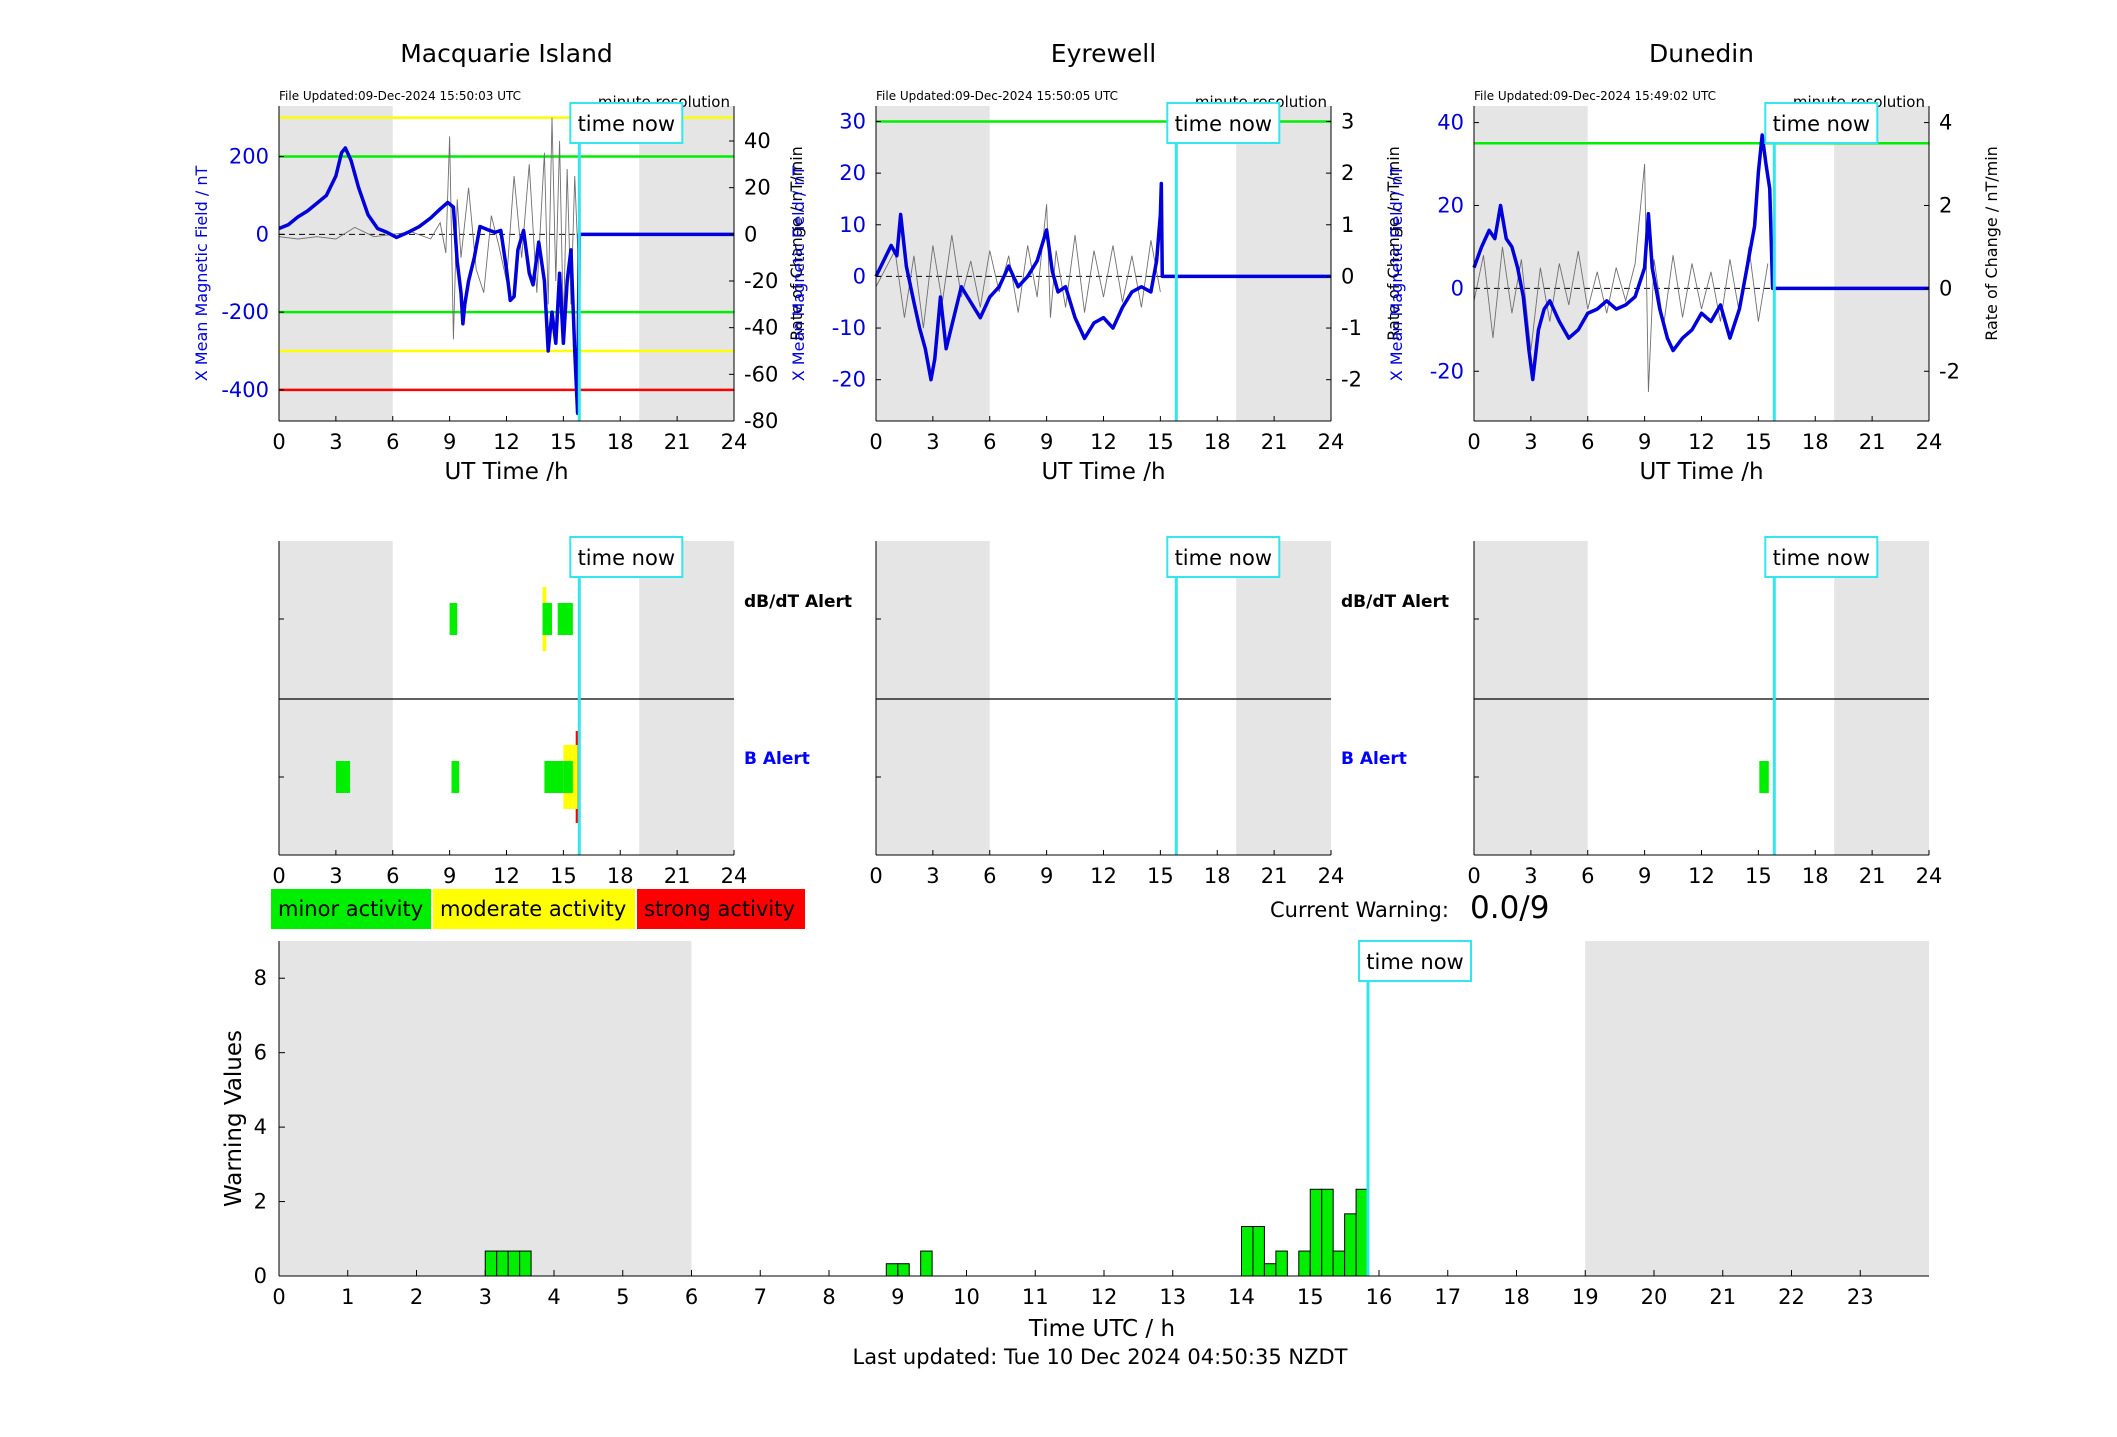 This screenshot has height=1437, width=2117. What do you see at coordinates (260, 1202) in the screenshot?
I see `y-tick-label: 2` at bounding box center [260, 1202].